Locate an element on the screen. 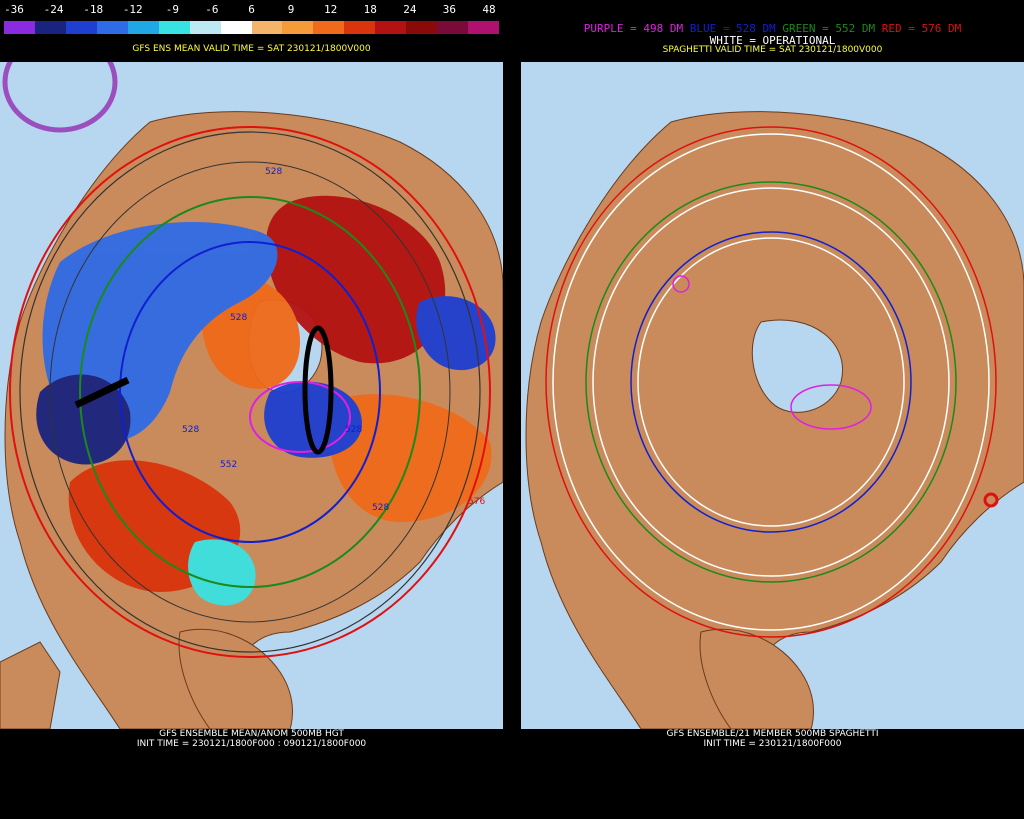  scale-tick-label: -12 is located at coordinates (132, 9).